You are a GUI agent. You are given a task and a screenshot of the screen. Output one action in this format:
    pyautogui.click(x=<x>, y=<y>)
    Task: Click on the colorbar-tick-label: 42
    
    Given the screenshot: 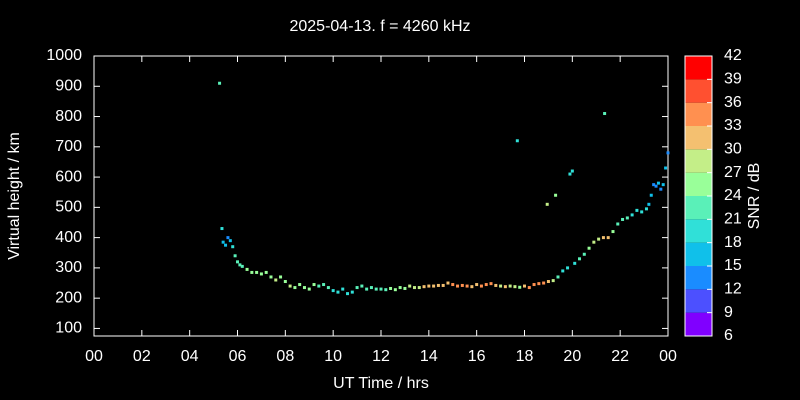 What is the action you would take?
    pyautogui.click(x=733, y=55)
    